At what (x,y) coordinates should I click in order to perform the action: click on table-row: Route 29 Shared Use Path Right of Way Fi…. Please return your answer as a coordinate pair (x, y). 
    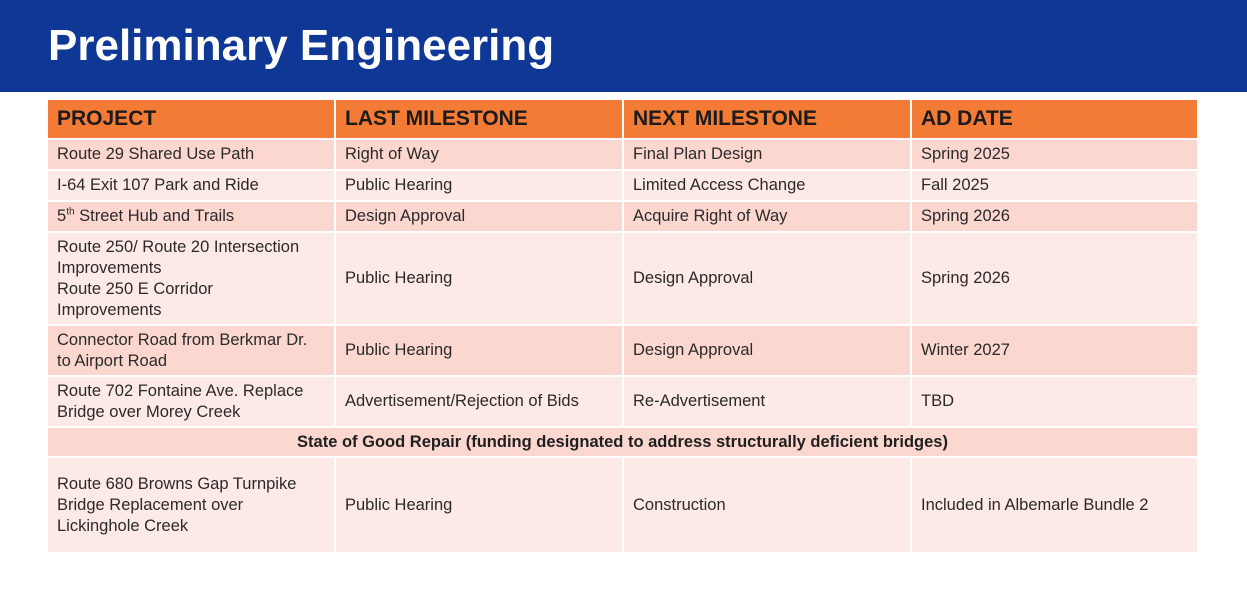
    Looking at the image, I should click on (622, 154).